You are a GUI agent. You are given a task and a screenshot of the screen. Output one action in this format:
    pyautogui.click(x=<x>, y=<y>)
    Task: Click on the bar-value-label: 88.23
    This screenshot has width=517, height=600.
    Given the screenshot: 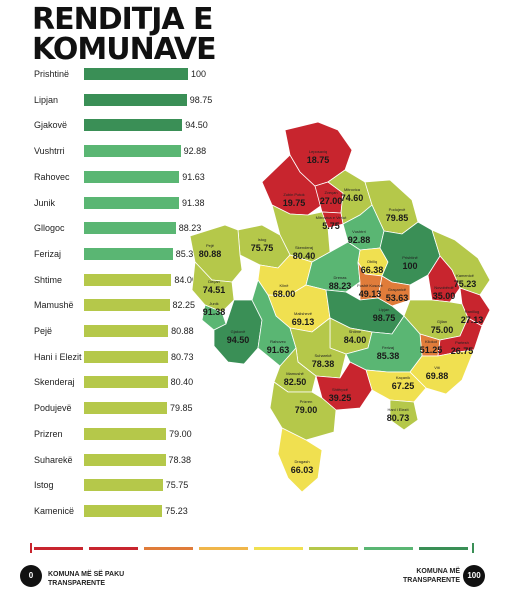 What is the action you would take?
    pyautogui.click(x=190, y=228)
    